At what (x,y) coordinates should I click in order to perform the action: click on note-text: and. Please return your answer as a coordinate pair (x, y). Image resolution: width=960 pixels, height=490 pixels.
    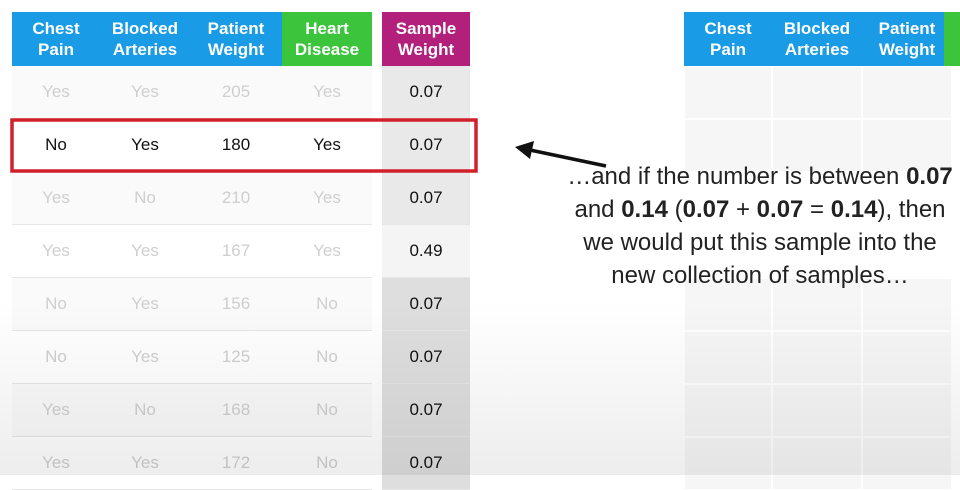
    Looking at the image, I should click on (598, 209).